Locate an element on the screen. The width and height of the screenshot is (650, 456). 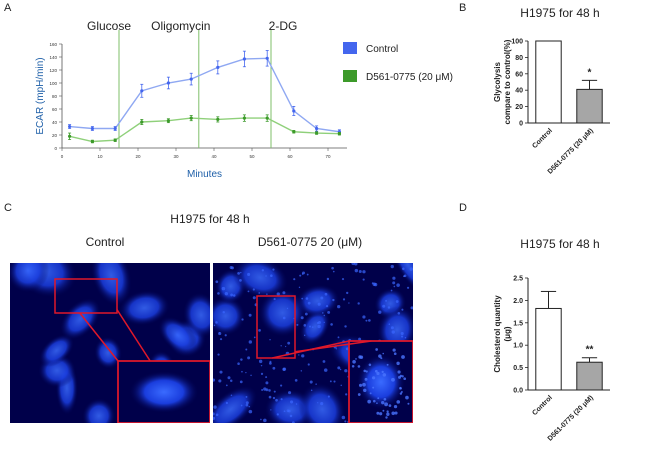
cholesterol-y-tick-label: 1.5 is located at coordinates (518, 323).